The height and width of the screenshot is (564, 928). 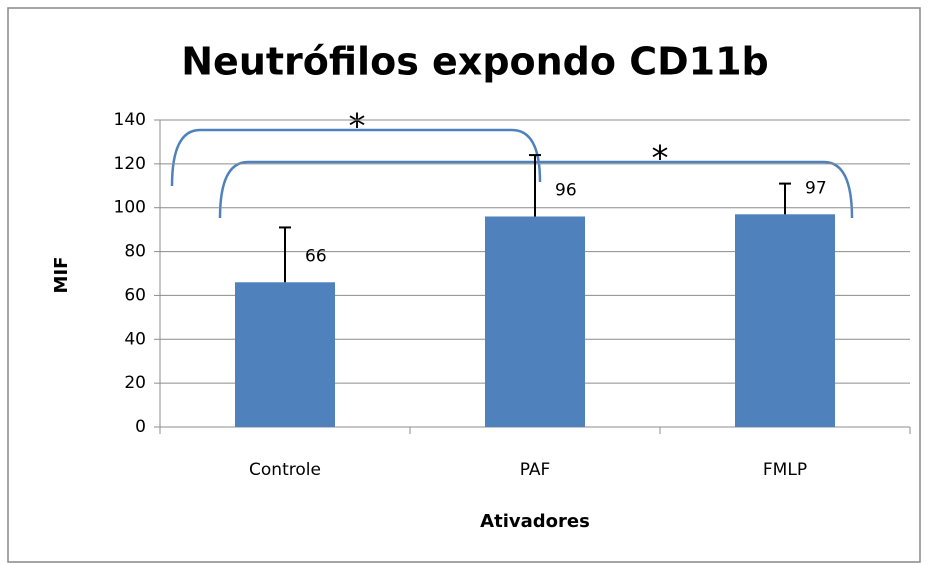 What do you see at coordinates (130, 208) in the screenshot?
I see `y-tick-label: 100` at bounding box center [130, 208].